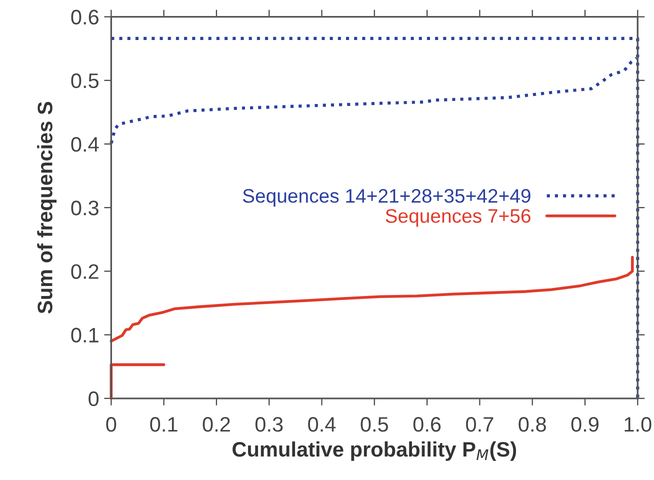 The width and height of the screenshot is (654, 480). I want to click on y-tick-label: 0.4, so click(85, 144).